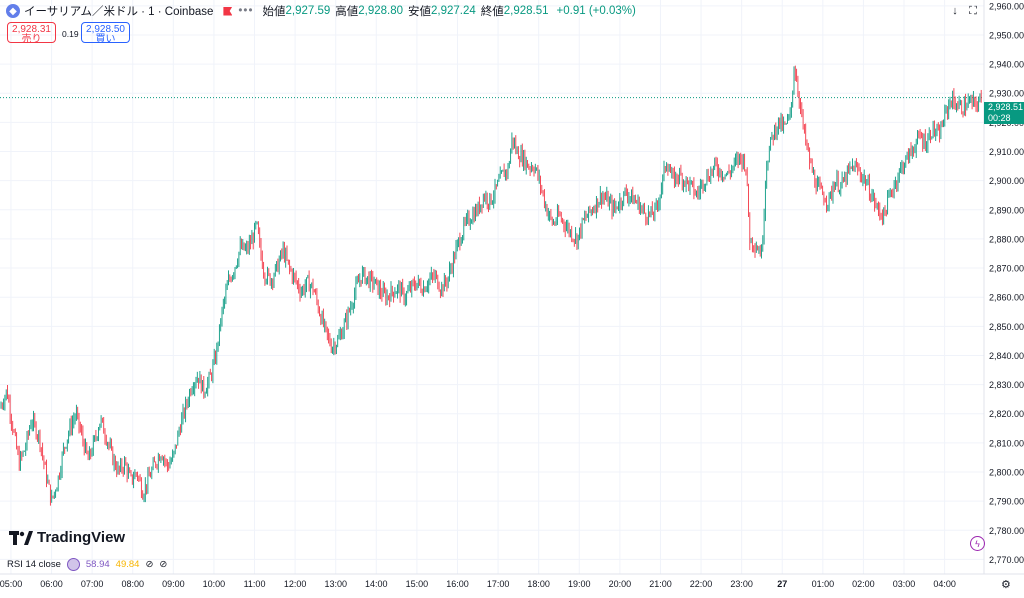  Describe the element at coordinates (308, 11) in the screenshot. I see `open-value: 2,927.59` at that location.